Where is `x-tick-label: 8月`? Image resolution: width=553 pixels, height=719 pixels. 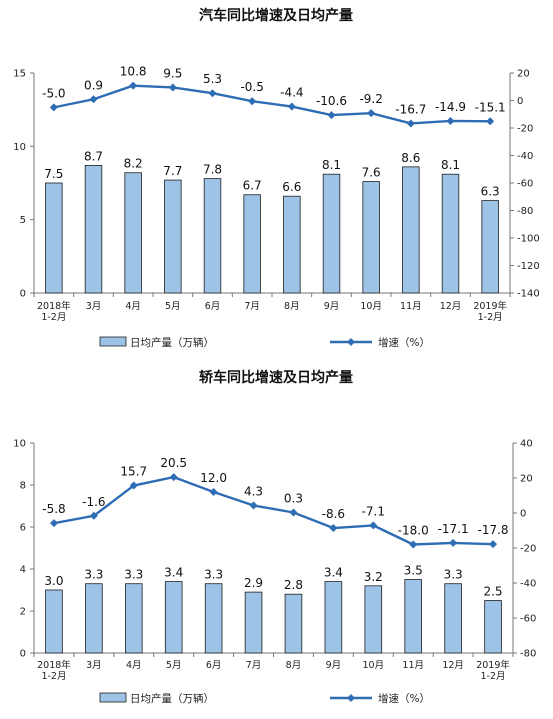
x-tick-label: 8月 is located at coordinates (294, 665).